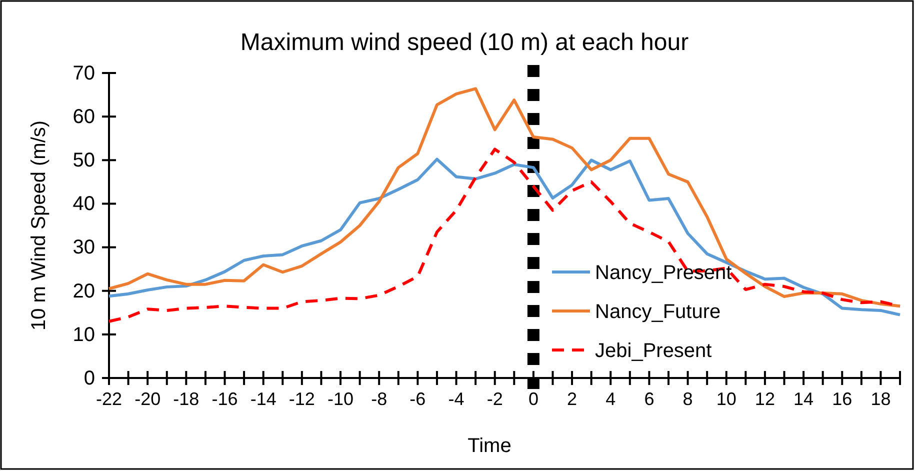  I want to click on x-tick-label: -16, so click(225, 398).